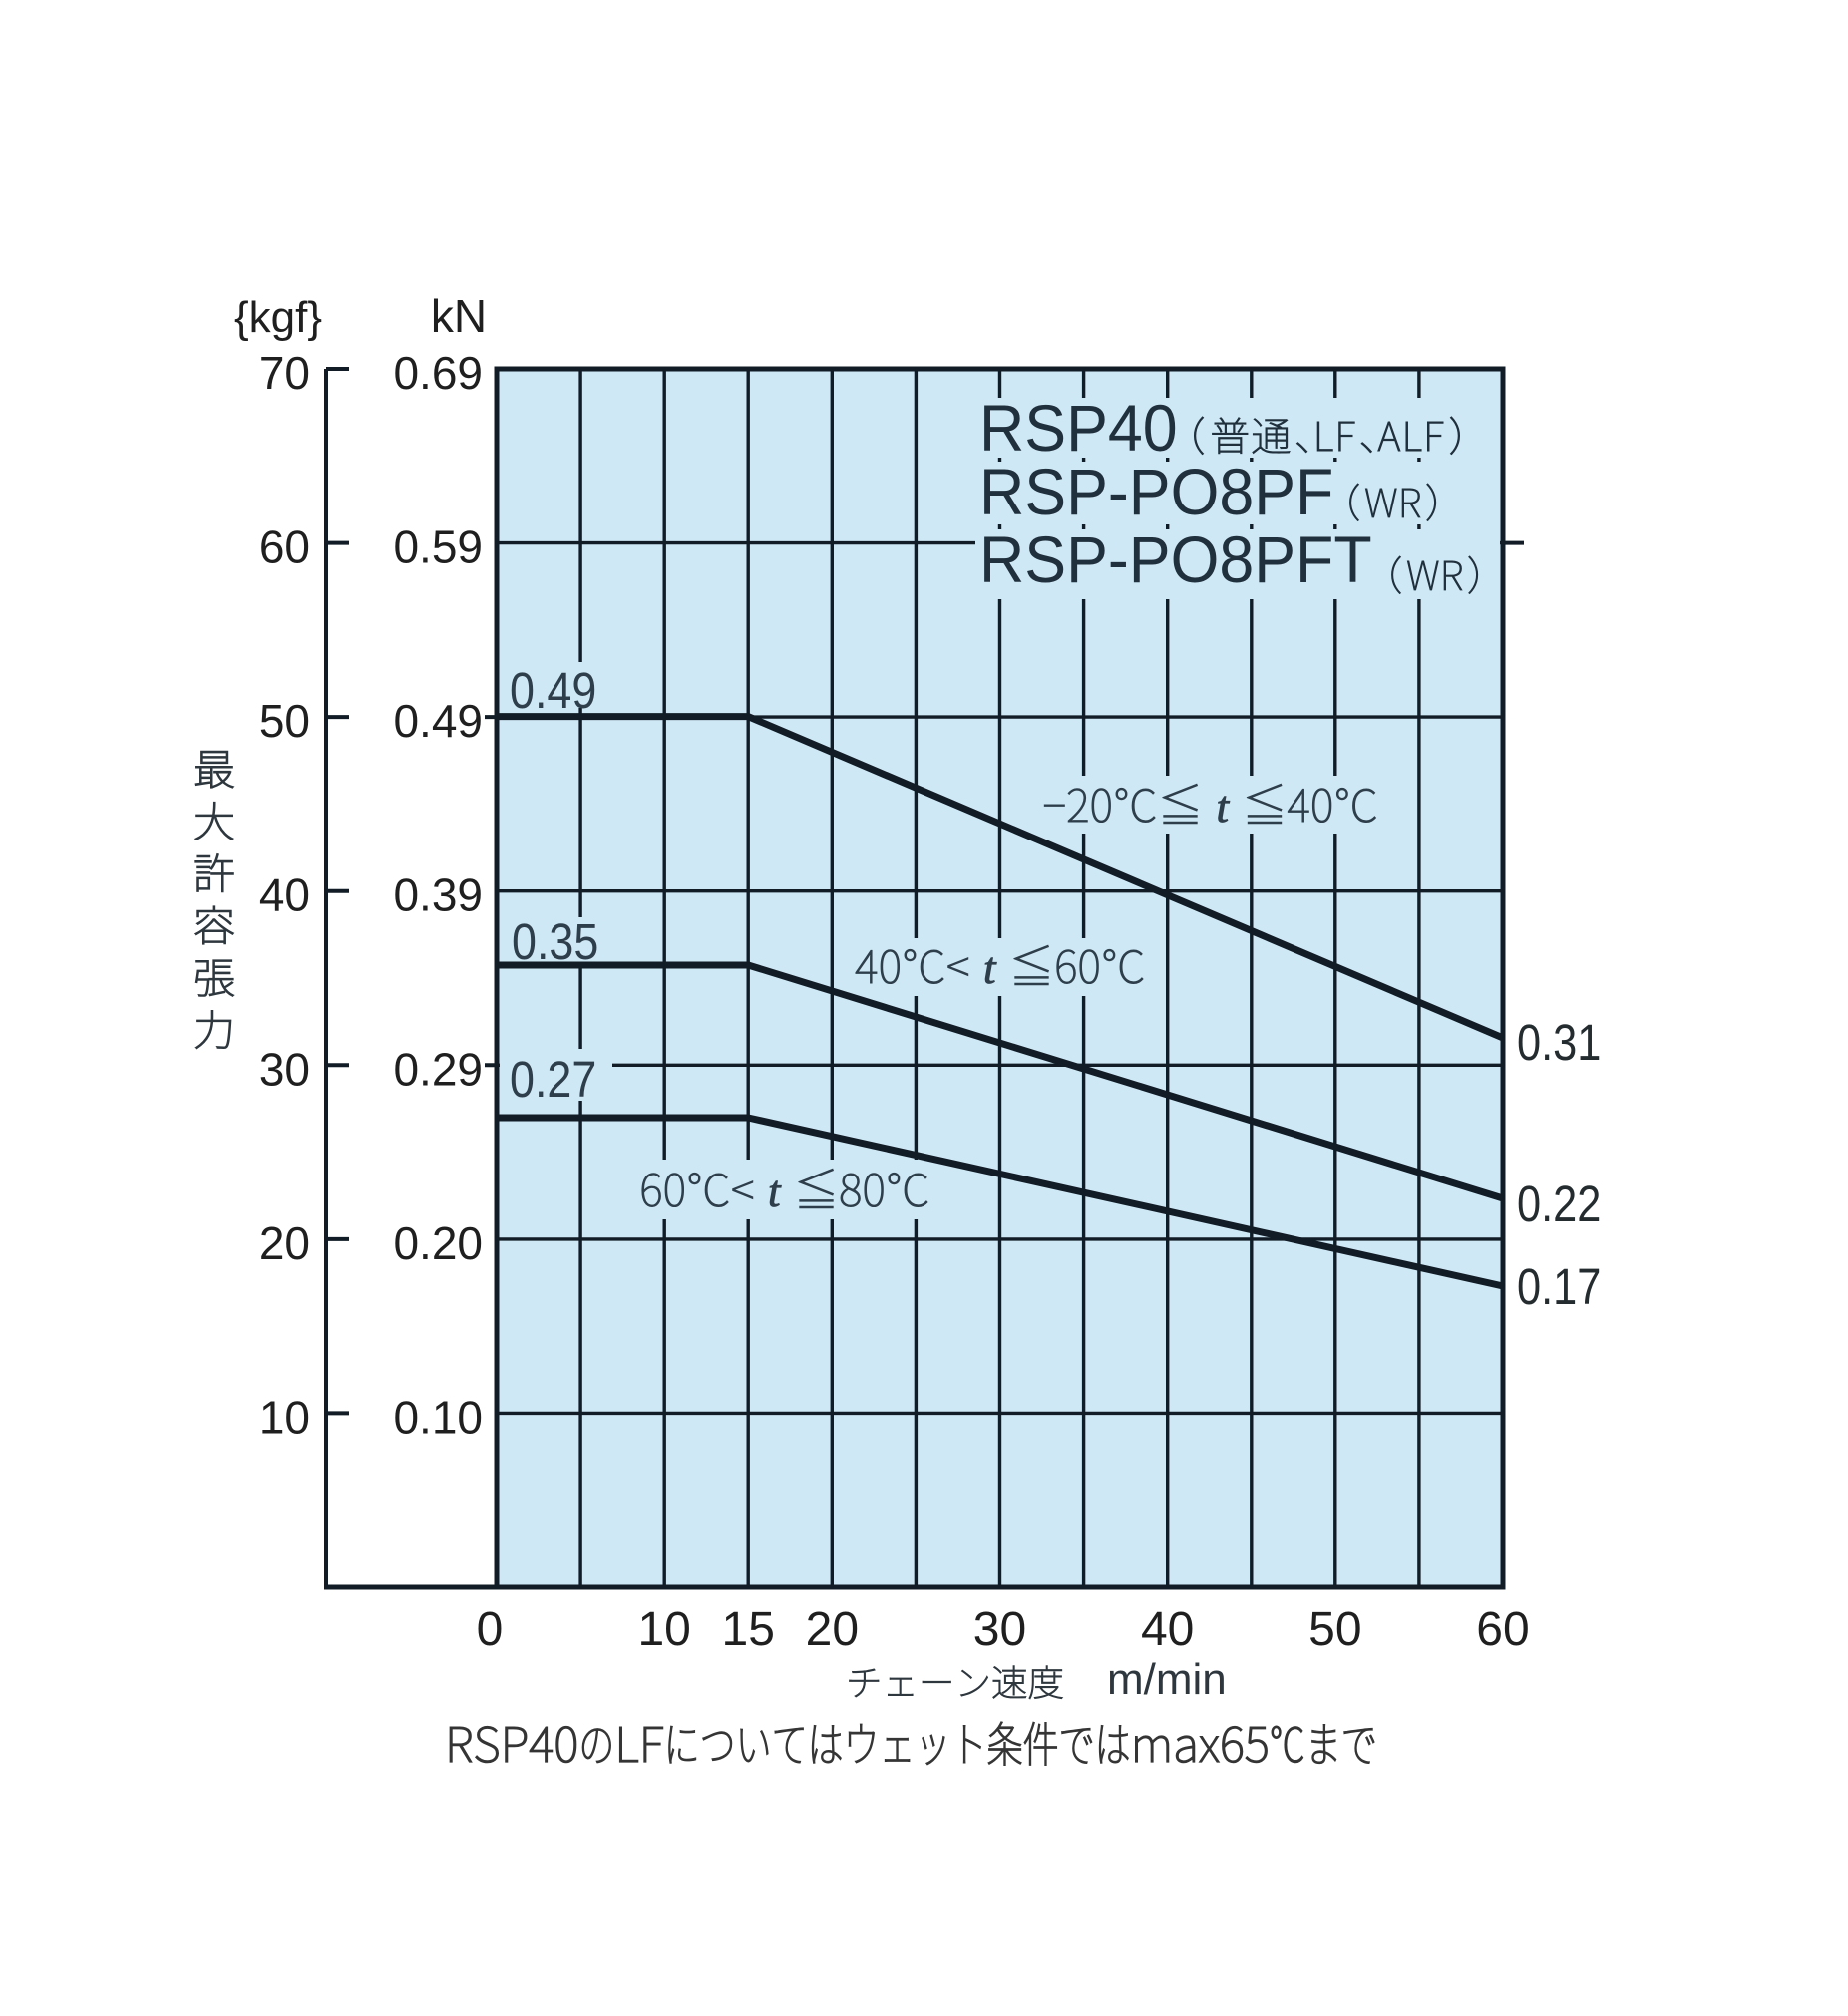 This screenshot has height=2016, width=1848. I want to click on svg-text: 0.29, so click(438, 1069).